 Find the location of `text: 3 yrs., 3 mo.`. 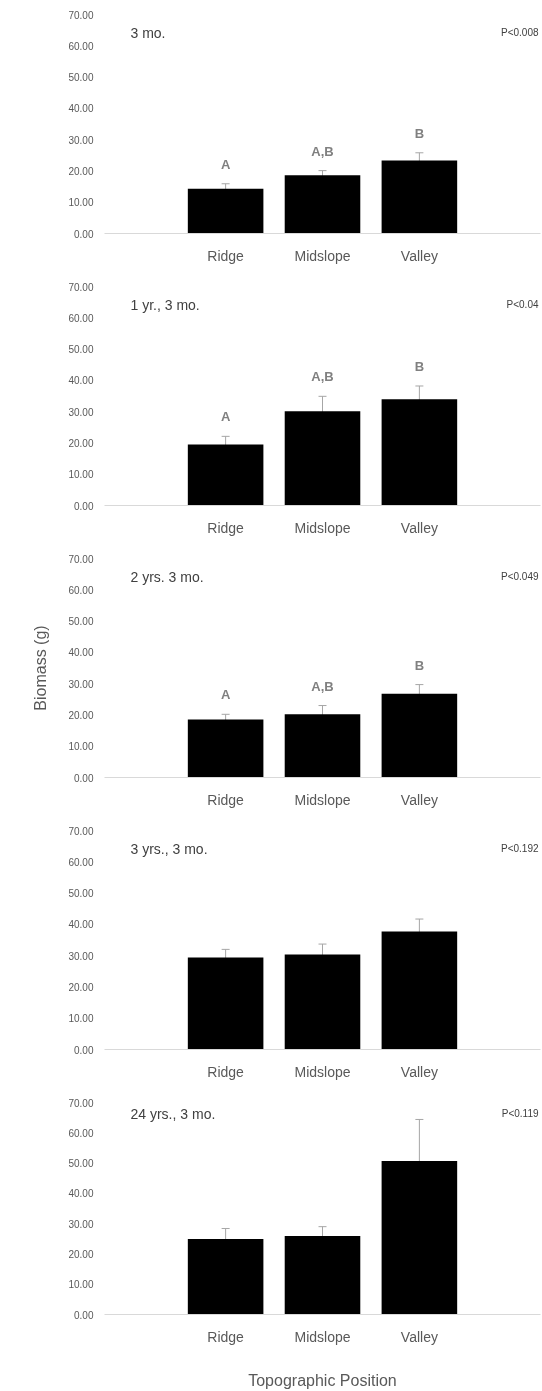

text: 3 yrs., 3 mo. is located at coordinates (169, 848).